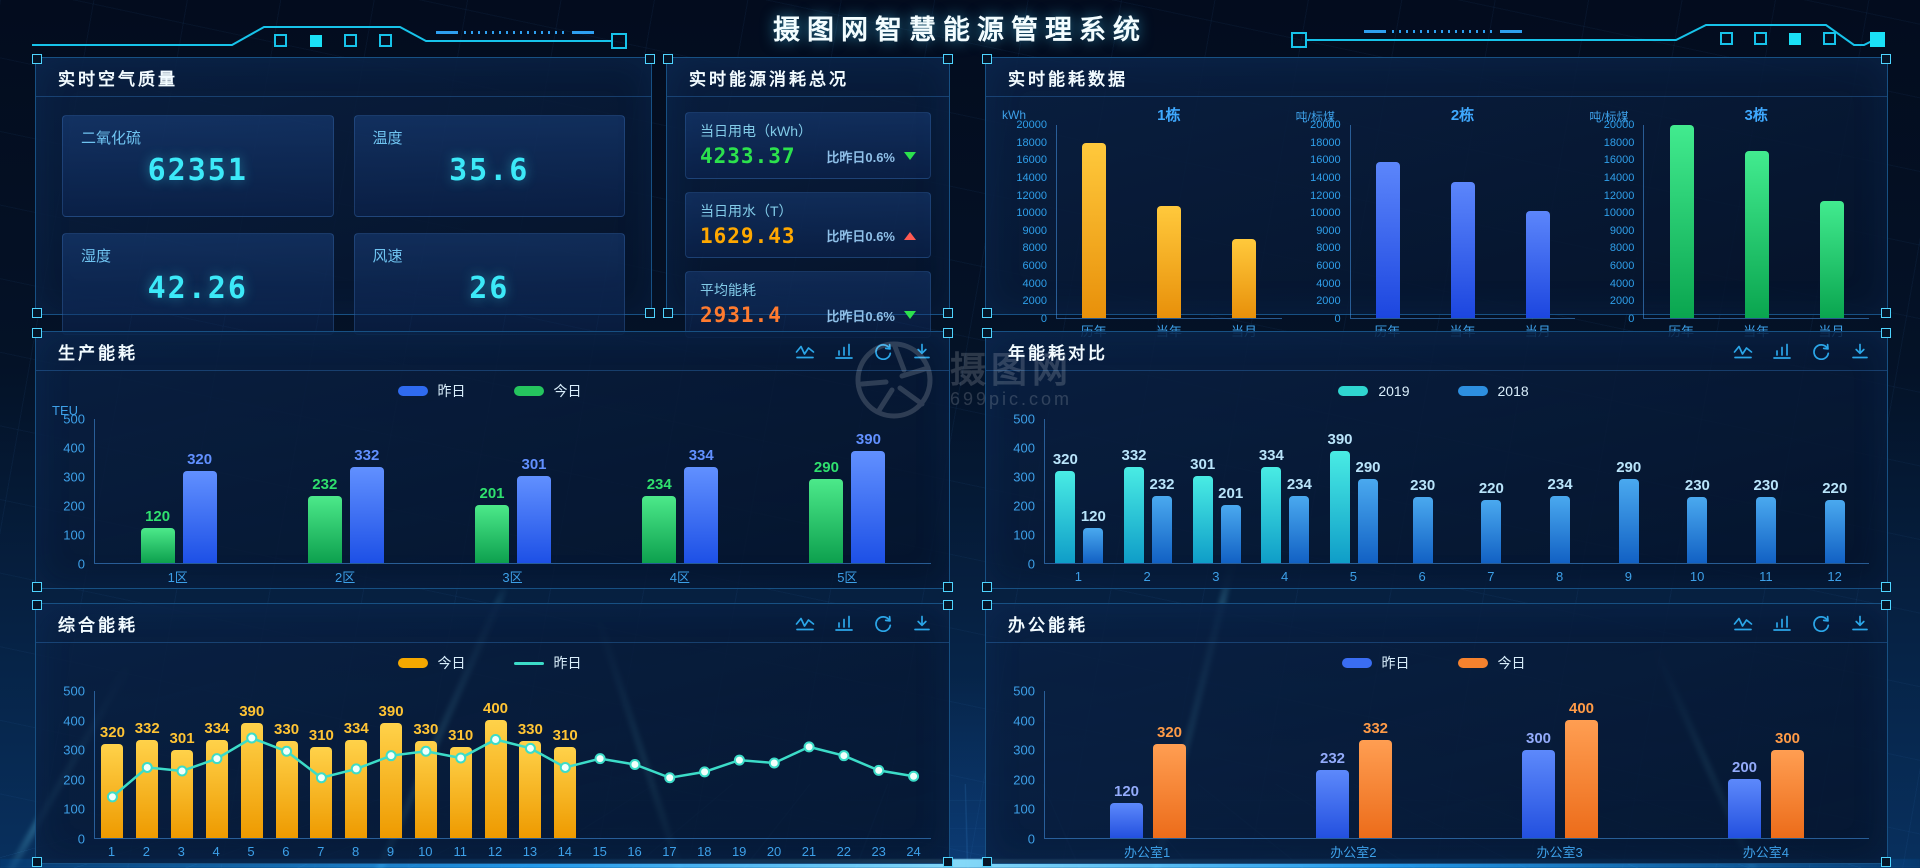 The height and width of the screenshot is (868, 1920). What do you see at coordinates (1126, 810) in the screenshot?
I see `bar-昨日: 120` at bounding box center [1126, 810].